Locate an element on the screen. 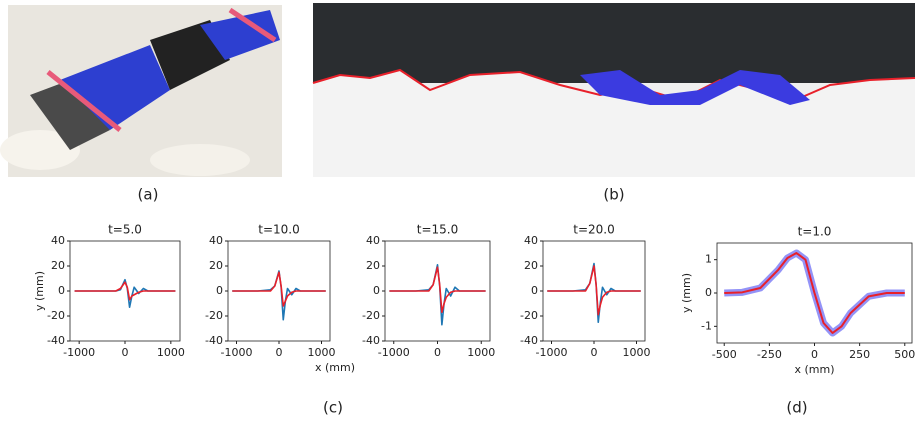 This screenshot has height=426, width=918. chart-title: t=1.0 is located at coordinates (815, 232).